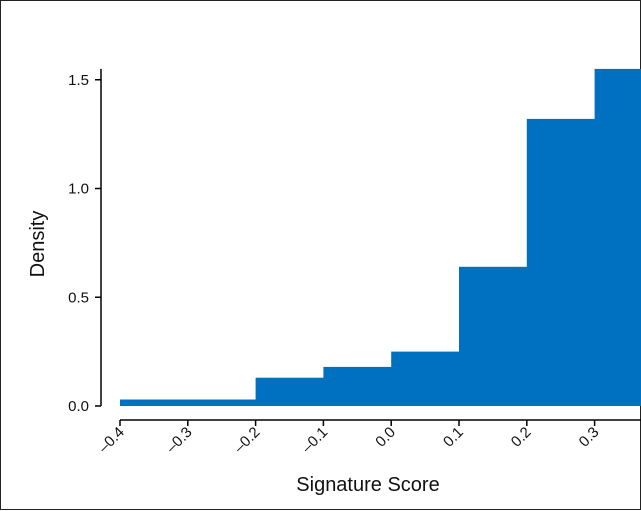 Image resolution: width=641 pixels, height=511 pixels. Describe the element at coordinates (521, 437) in the screenshot. I see `x-tick-label-6: 0.2` at that location.